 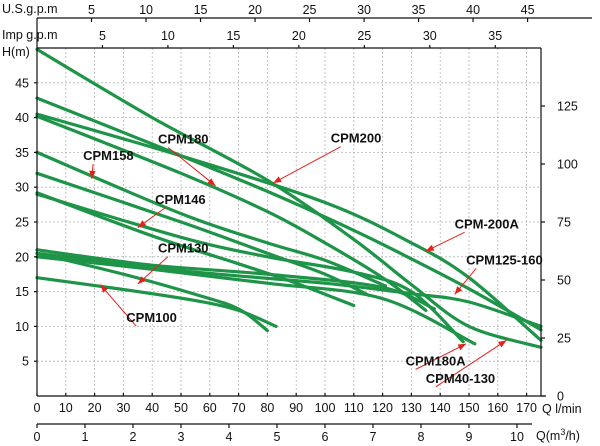 What do you see at coordinates (133, 437) in the screenshot?
I see `m3h-tick-label: 2` at bounding box center [133, 437].